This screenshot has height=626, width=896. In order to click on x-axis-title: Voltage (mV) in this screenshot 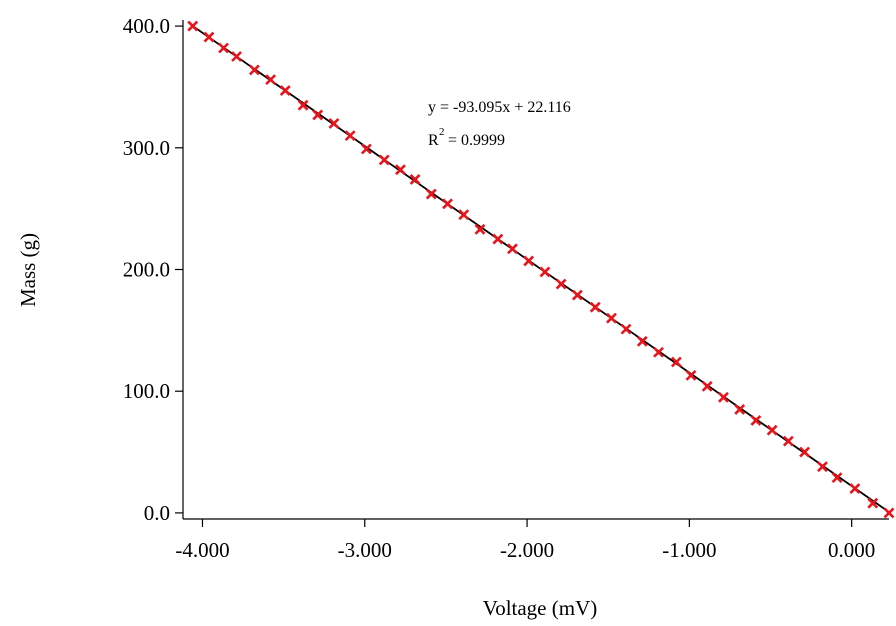, I will do `click(540, 608)`.